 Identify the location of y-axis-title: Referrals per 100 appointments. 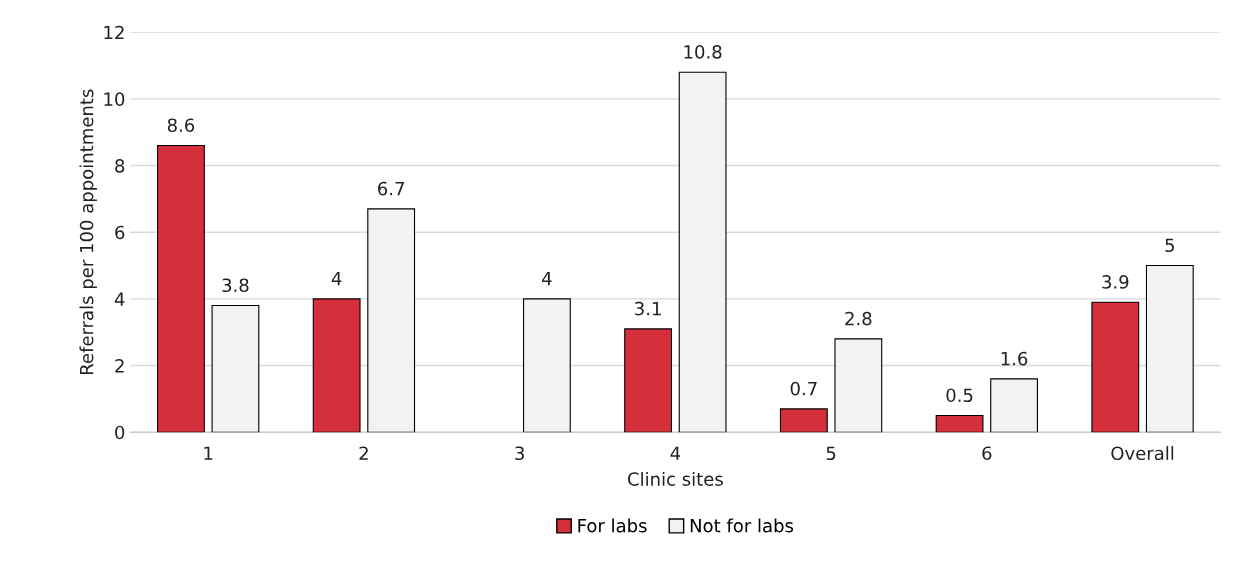
(88, 232).